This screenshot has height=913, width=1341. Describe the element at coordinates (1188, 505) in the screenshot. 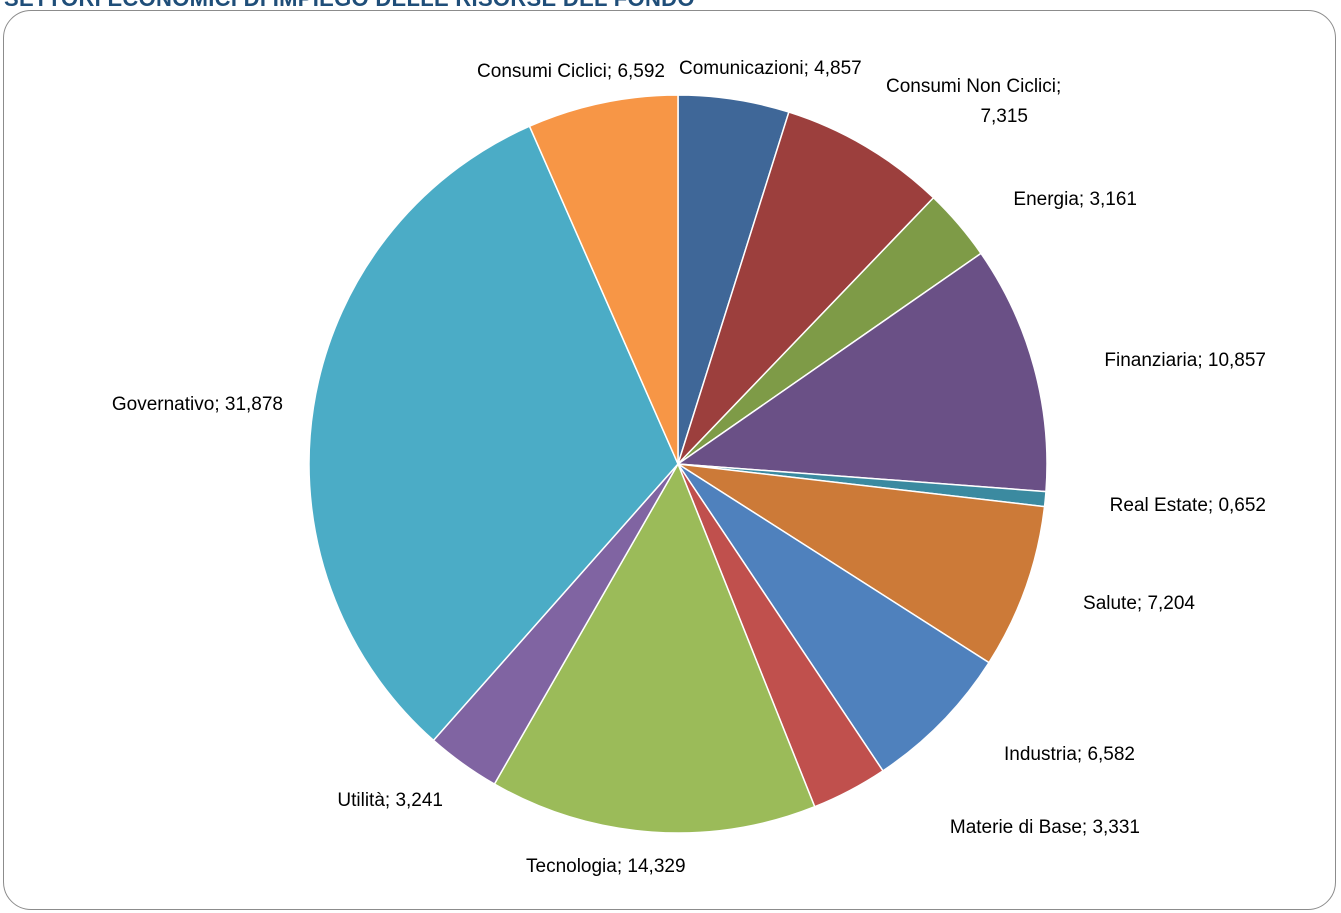

I see `data-label-real-estate: Real Estate; 0,652` at that location.